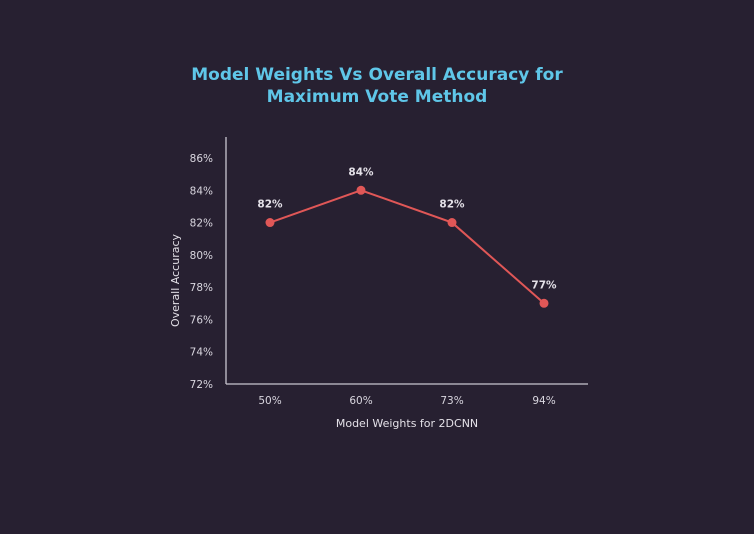 The image size is (754, 534). What do you see at coordinates (407, 423) in the screenshot?
I see `x-axis-title: Model Weights for 2DCNN` at bounding box center [407, 423].